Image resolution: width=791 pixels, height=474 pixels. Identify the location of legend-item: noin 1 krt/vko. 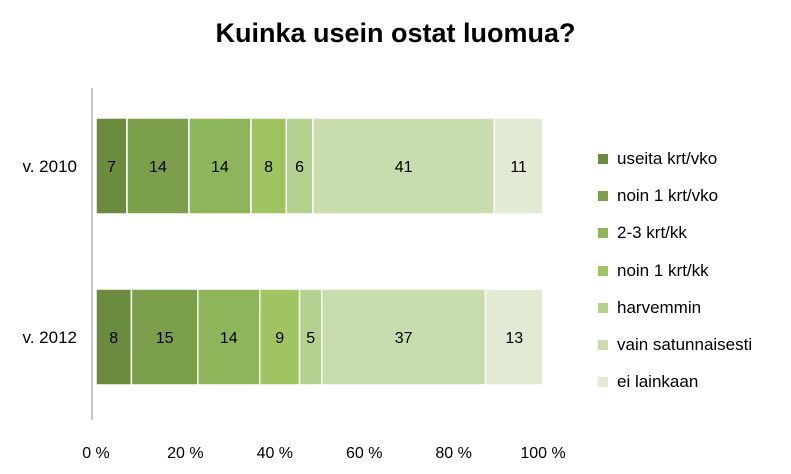
(675, 195).